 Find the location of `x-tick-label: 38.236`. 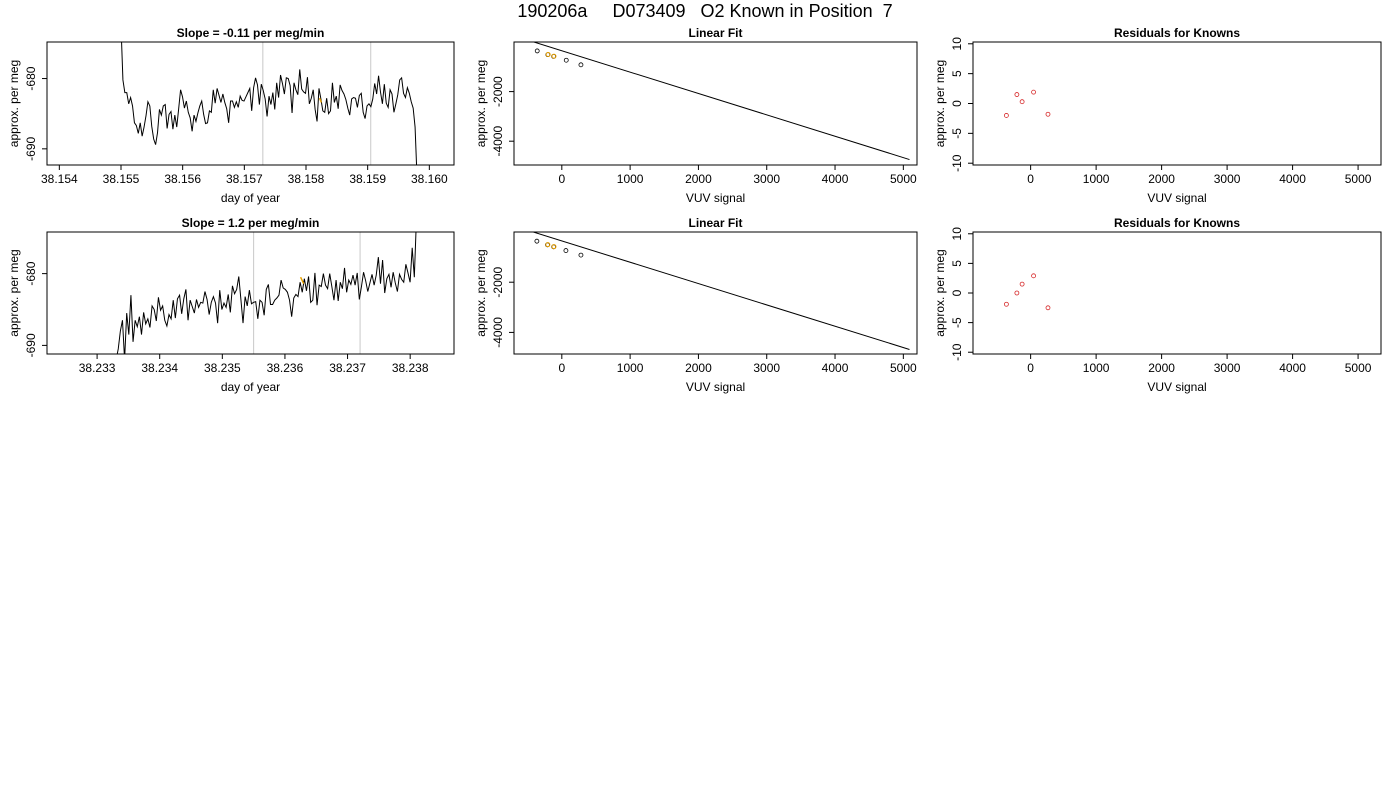

x-tick-label: 38.236 is located at coordinates (285, 368).